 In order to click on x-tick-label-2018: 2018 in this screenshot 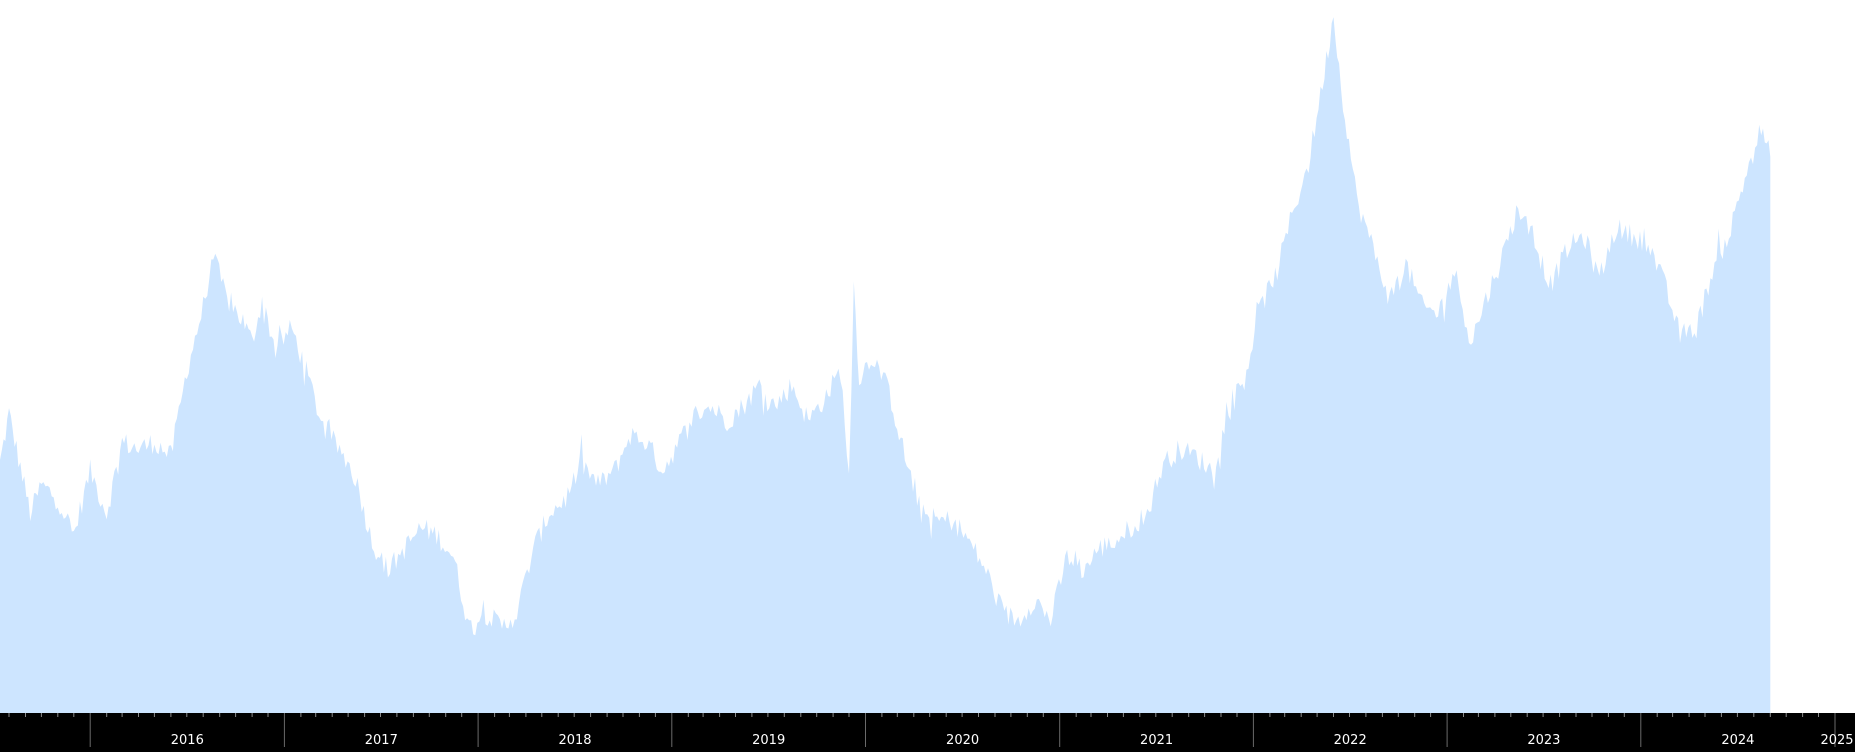, I will do `click(574, 740)`.